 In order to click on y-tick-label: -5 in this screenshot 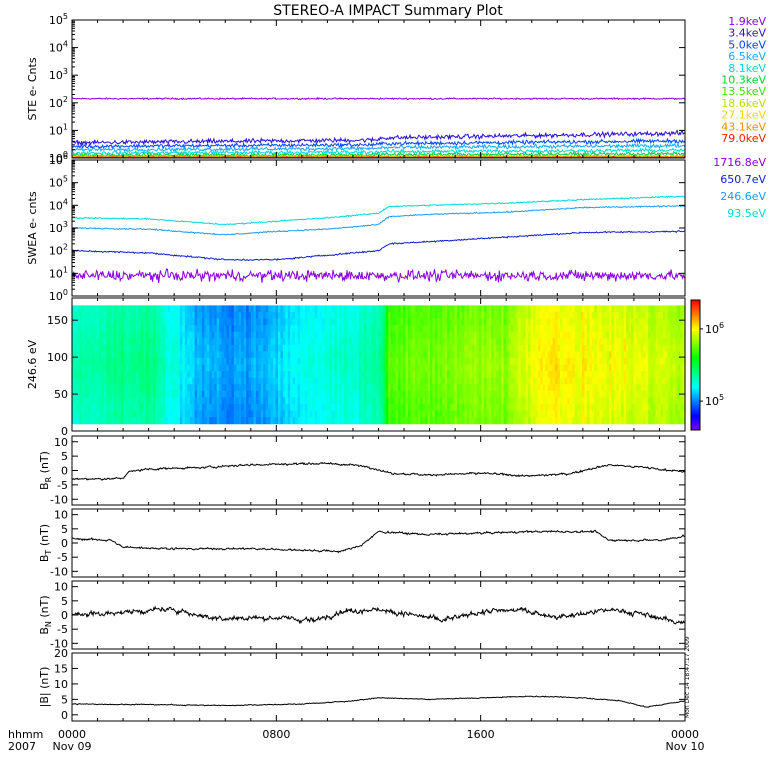, I will do `click(62, 485)`.